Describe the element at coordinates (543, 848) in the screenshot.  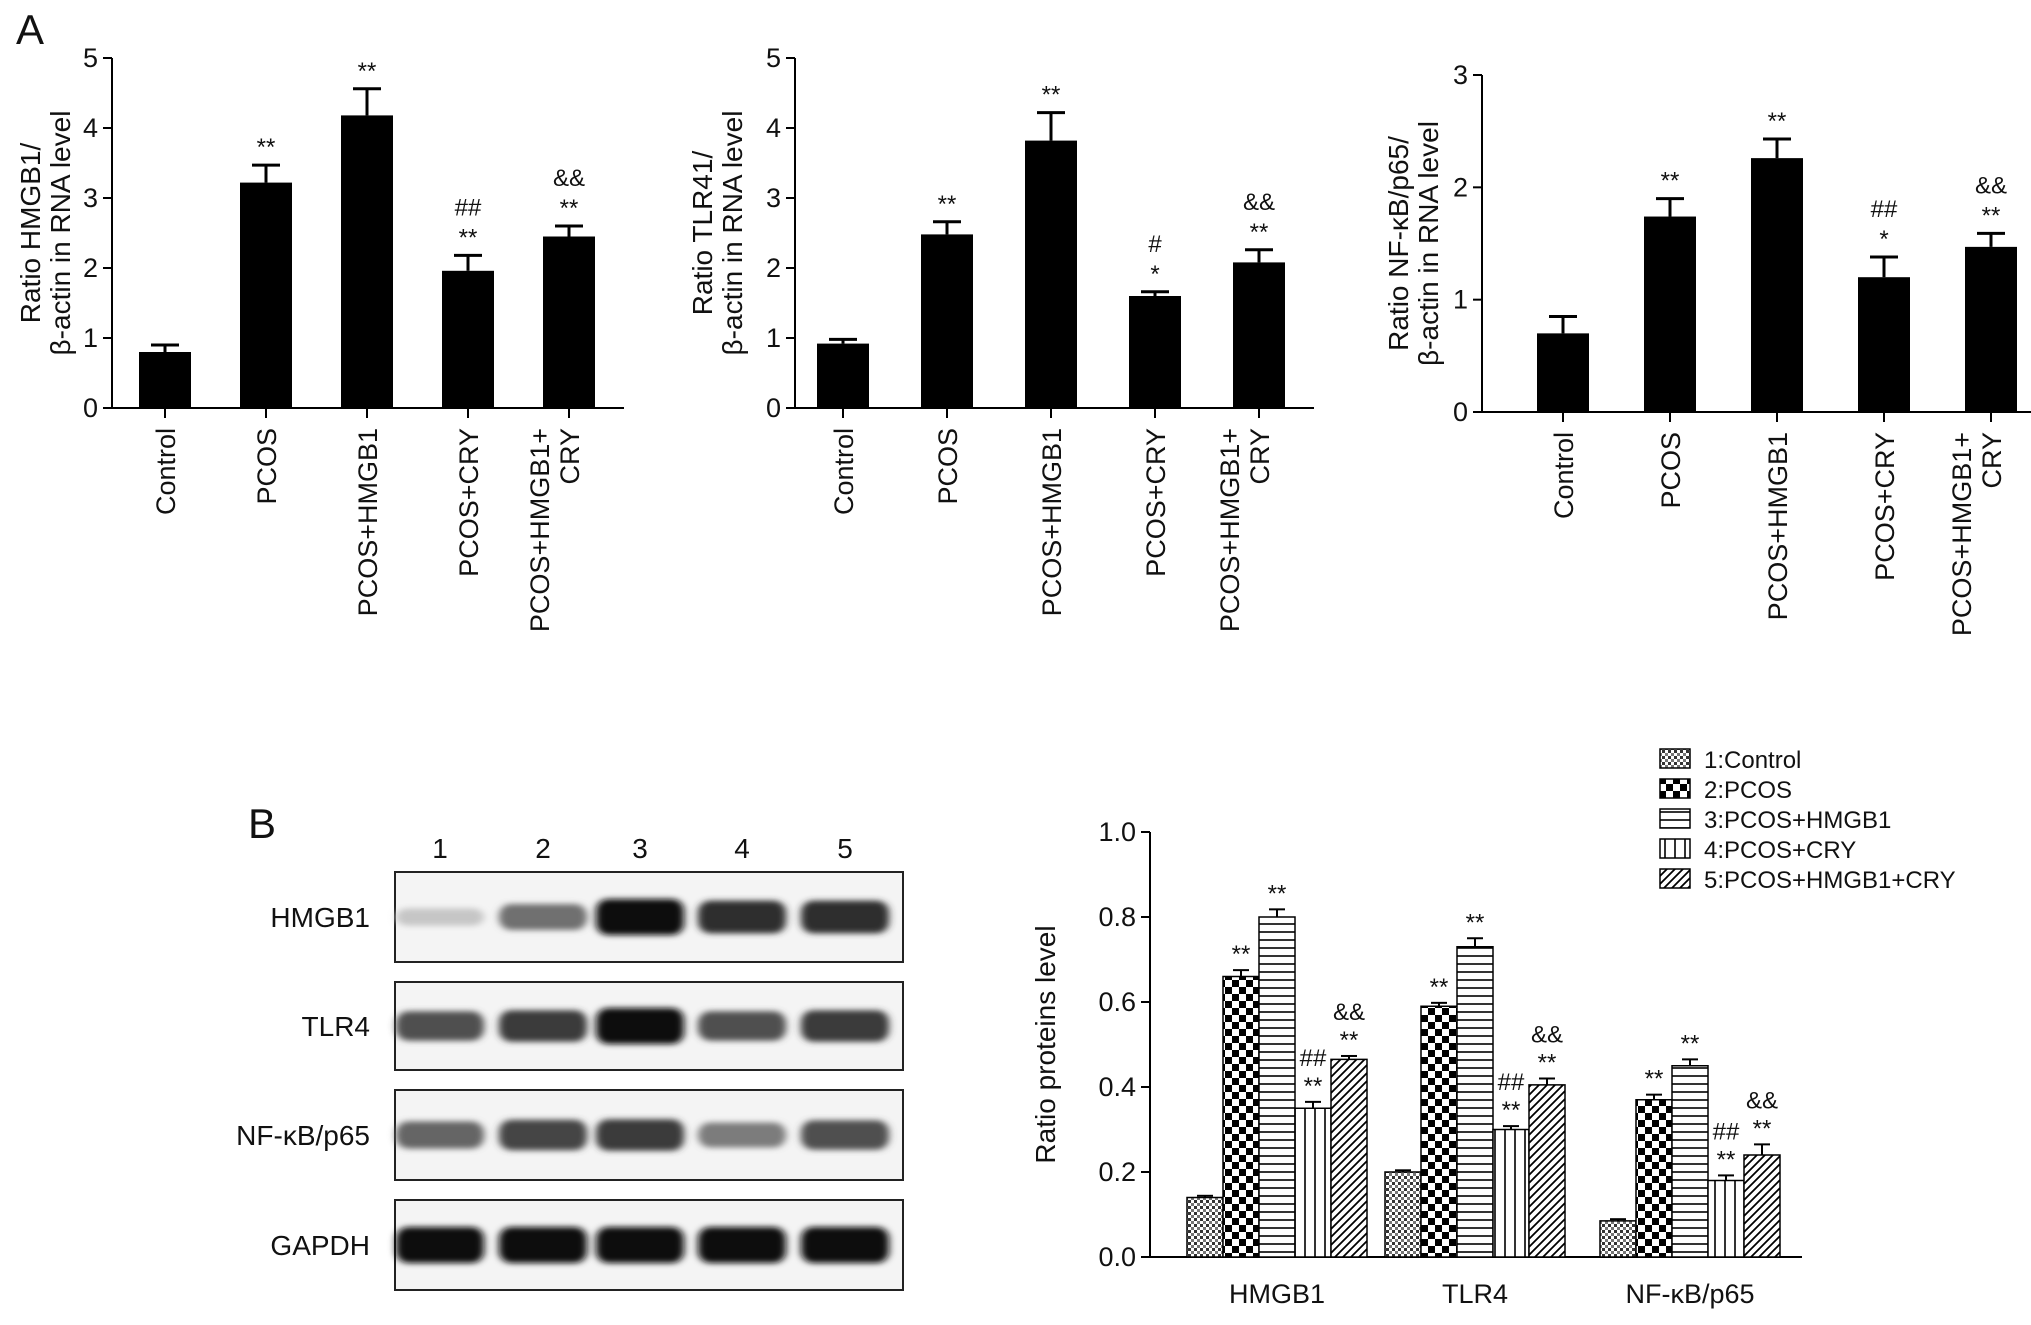
I see `lane-label: 2` at that location.